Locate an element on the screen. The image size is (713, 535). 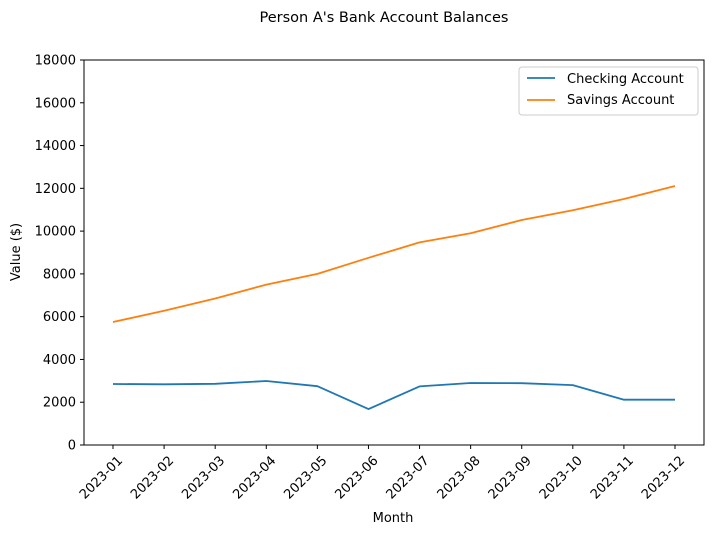
series-line-checking-account is located at coordinates (393, 395).